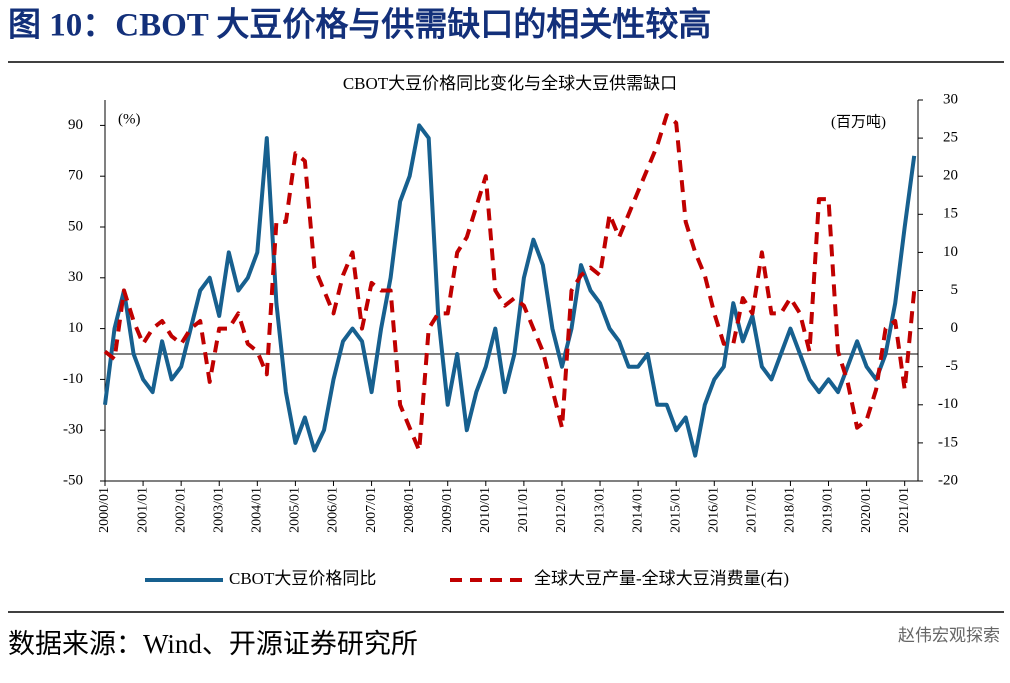 The image size is (1010, 683). Describe the element at coordinates (637, 510) in the screenshot. I see `x-tick-label: 2014/01` at that location.